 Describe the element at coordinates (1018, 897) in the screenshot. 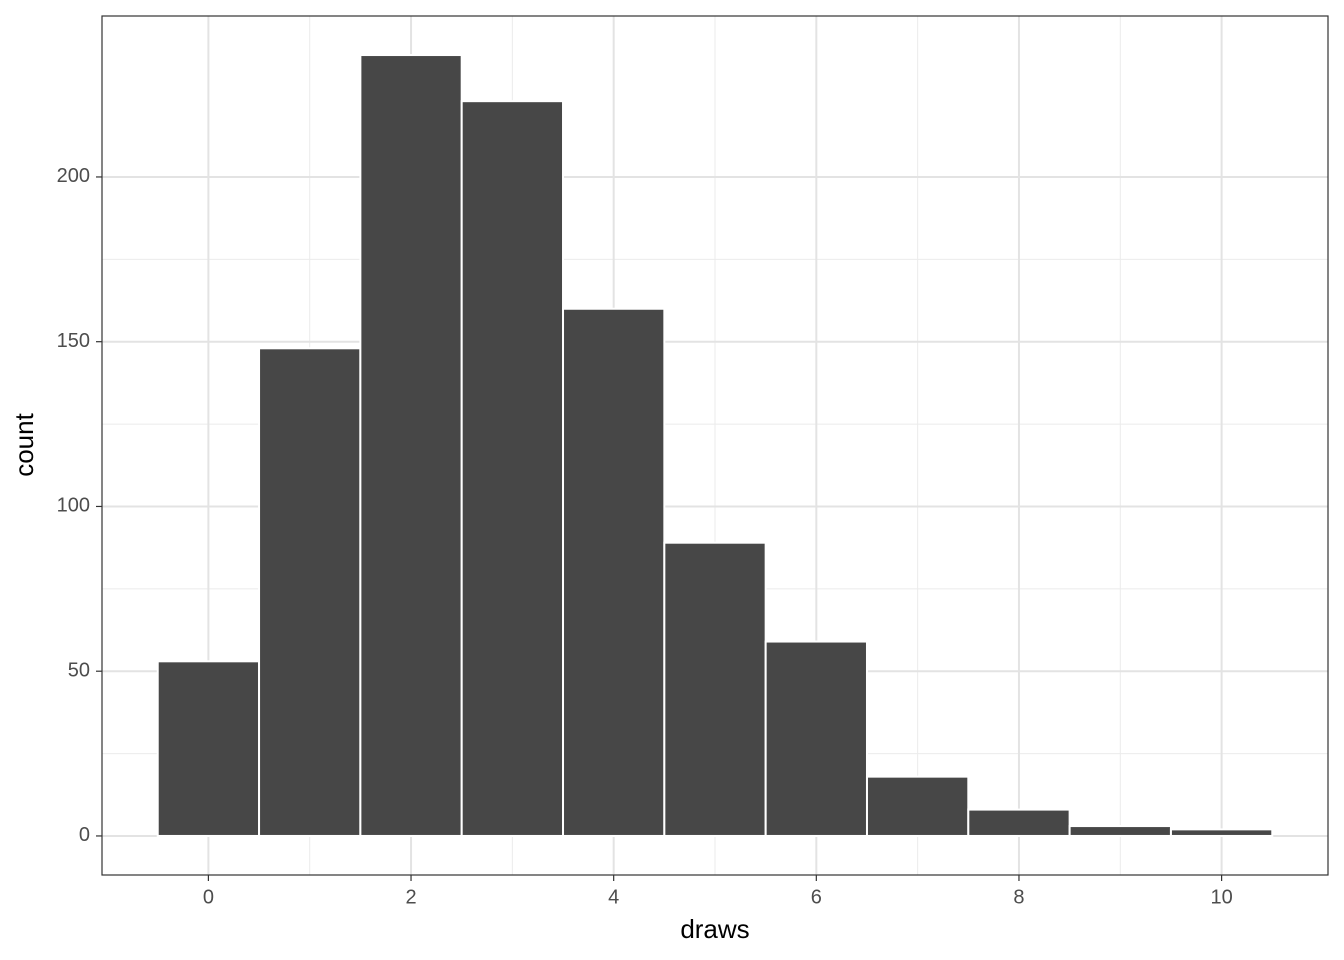

I see `x-tick-label: 8` at that location.